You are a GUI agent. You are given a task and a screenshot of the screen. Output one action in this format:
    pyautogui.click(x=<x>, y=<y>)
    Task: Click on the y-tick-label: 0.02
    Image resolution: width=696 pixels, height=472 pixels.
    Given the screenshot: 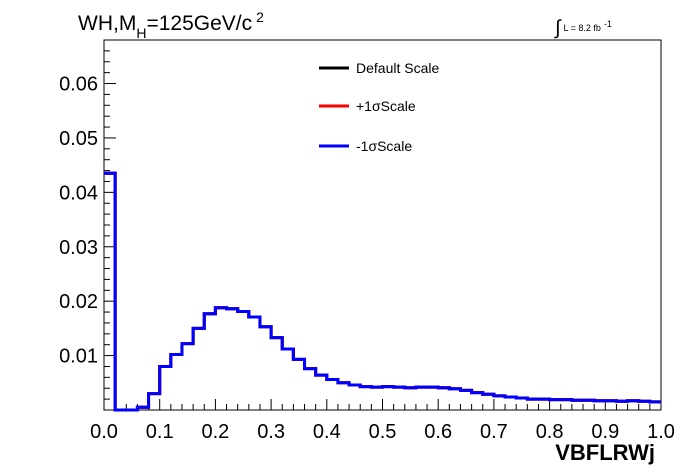 What is the action you would take?
    pyautogui.click(x=78, y=302)
    